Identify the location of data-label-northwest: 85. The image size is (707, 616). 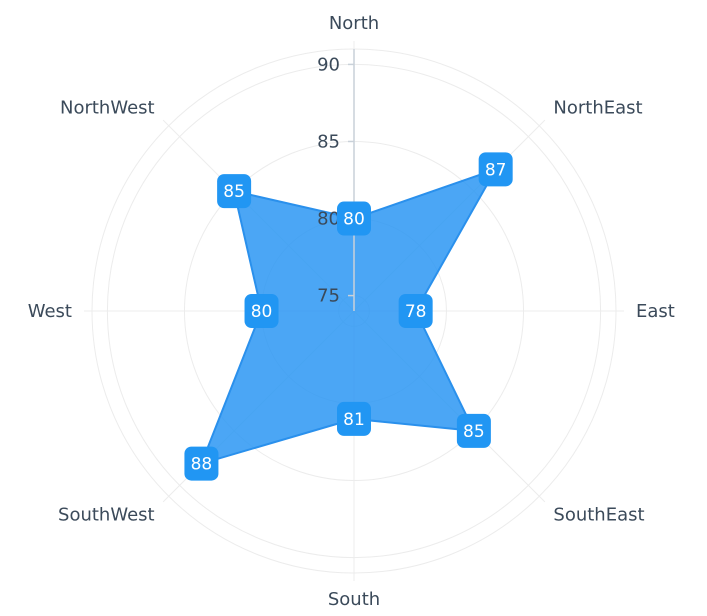
(234, 191).